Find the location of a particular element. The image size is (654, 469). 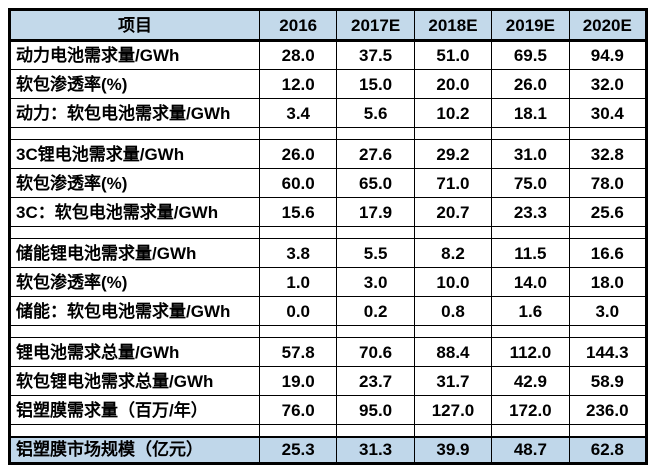

cell-value: 94.9 is located at coordinates (608, 55).